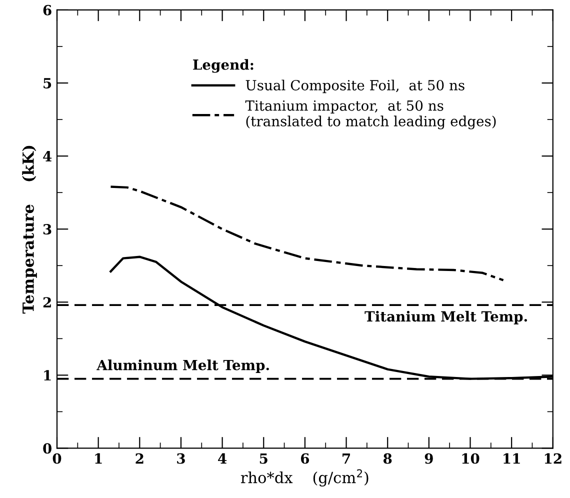 The image size is (570, 498). What do you see at coordinates (305, 458) in the screenshot?
I see `x-tick-label: 6` at bounding box center [305, 458].